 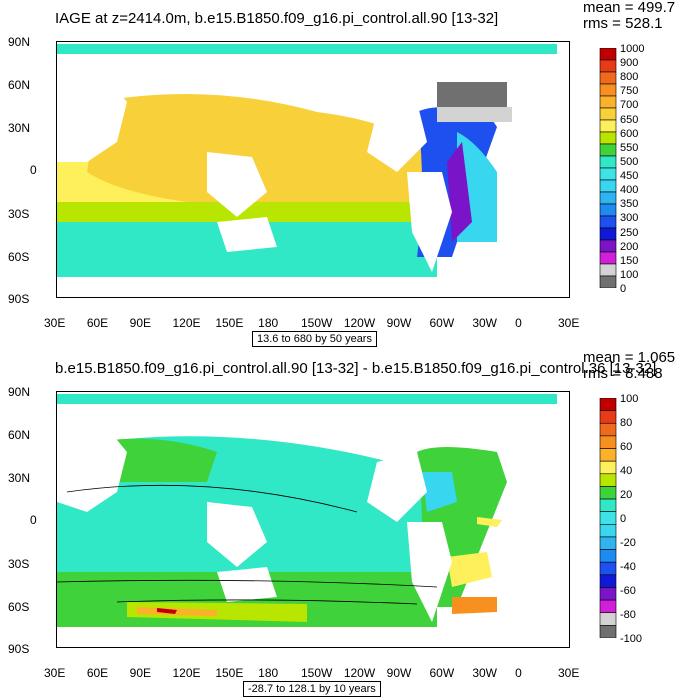 What do you see at coordinates (33, 520) in the screenshot?
I see `bottom-lat-label: 0` at bounding box center [33, 520].